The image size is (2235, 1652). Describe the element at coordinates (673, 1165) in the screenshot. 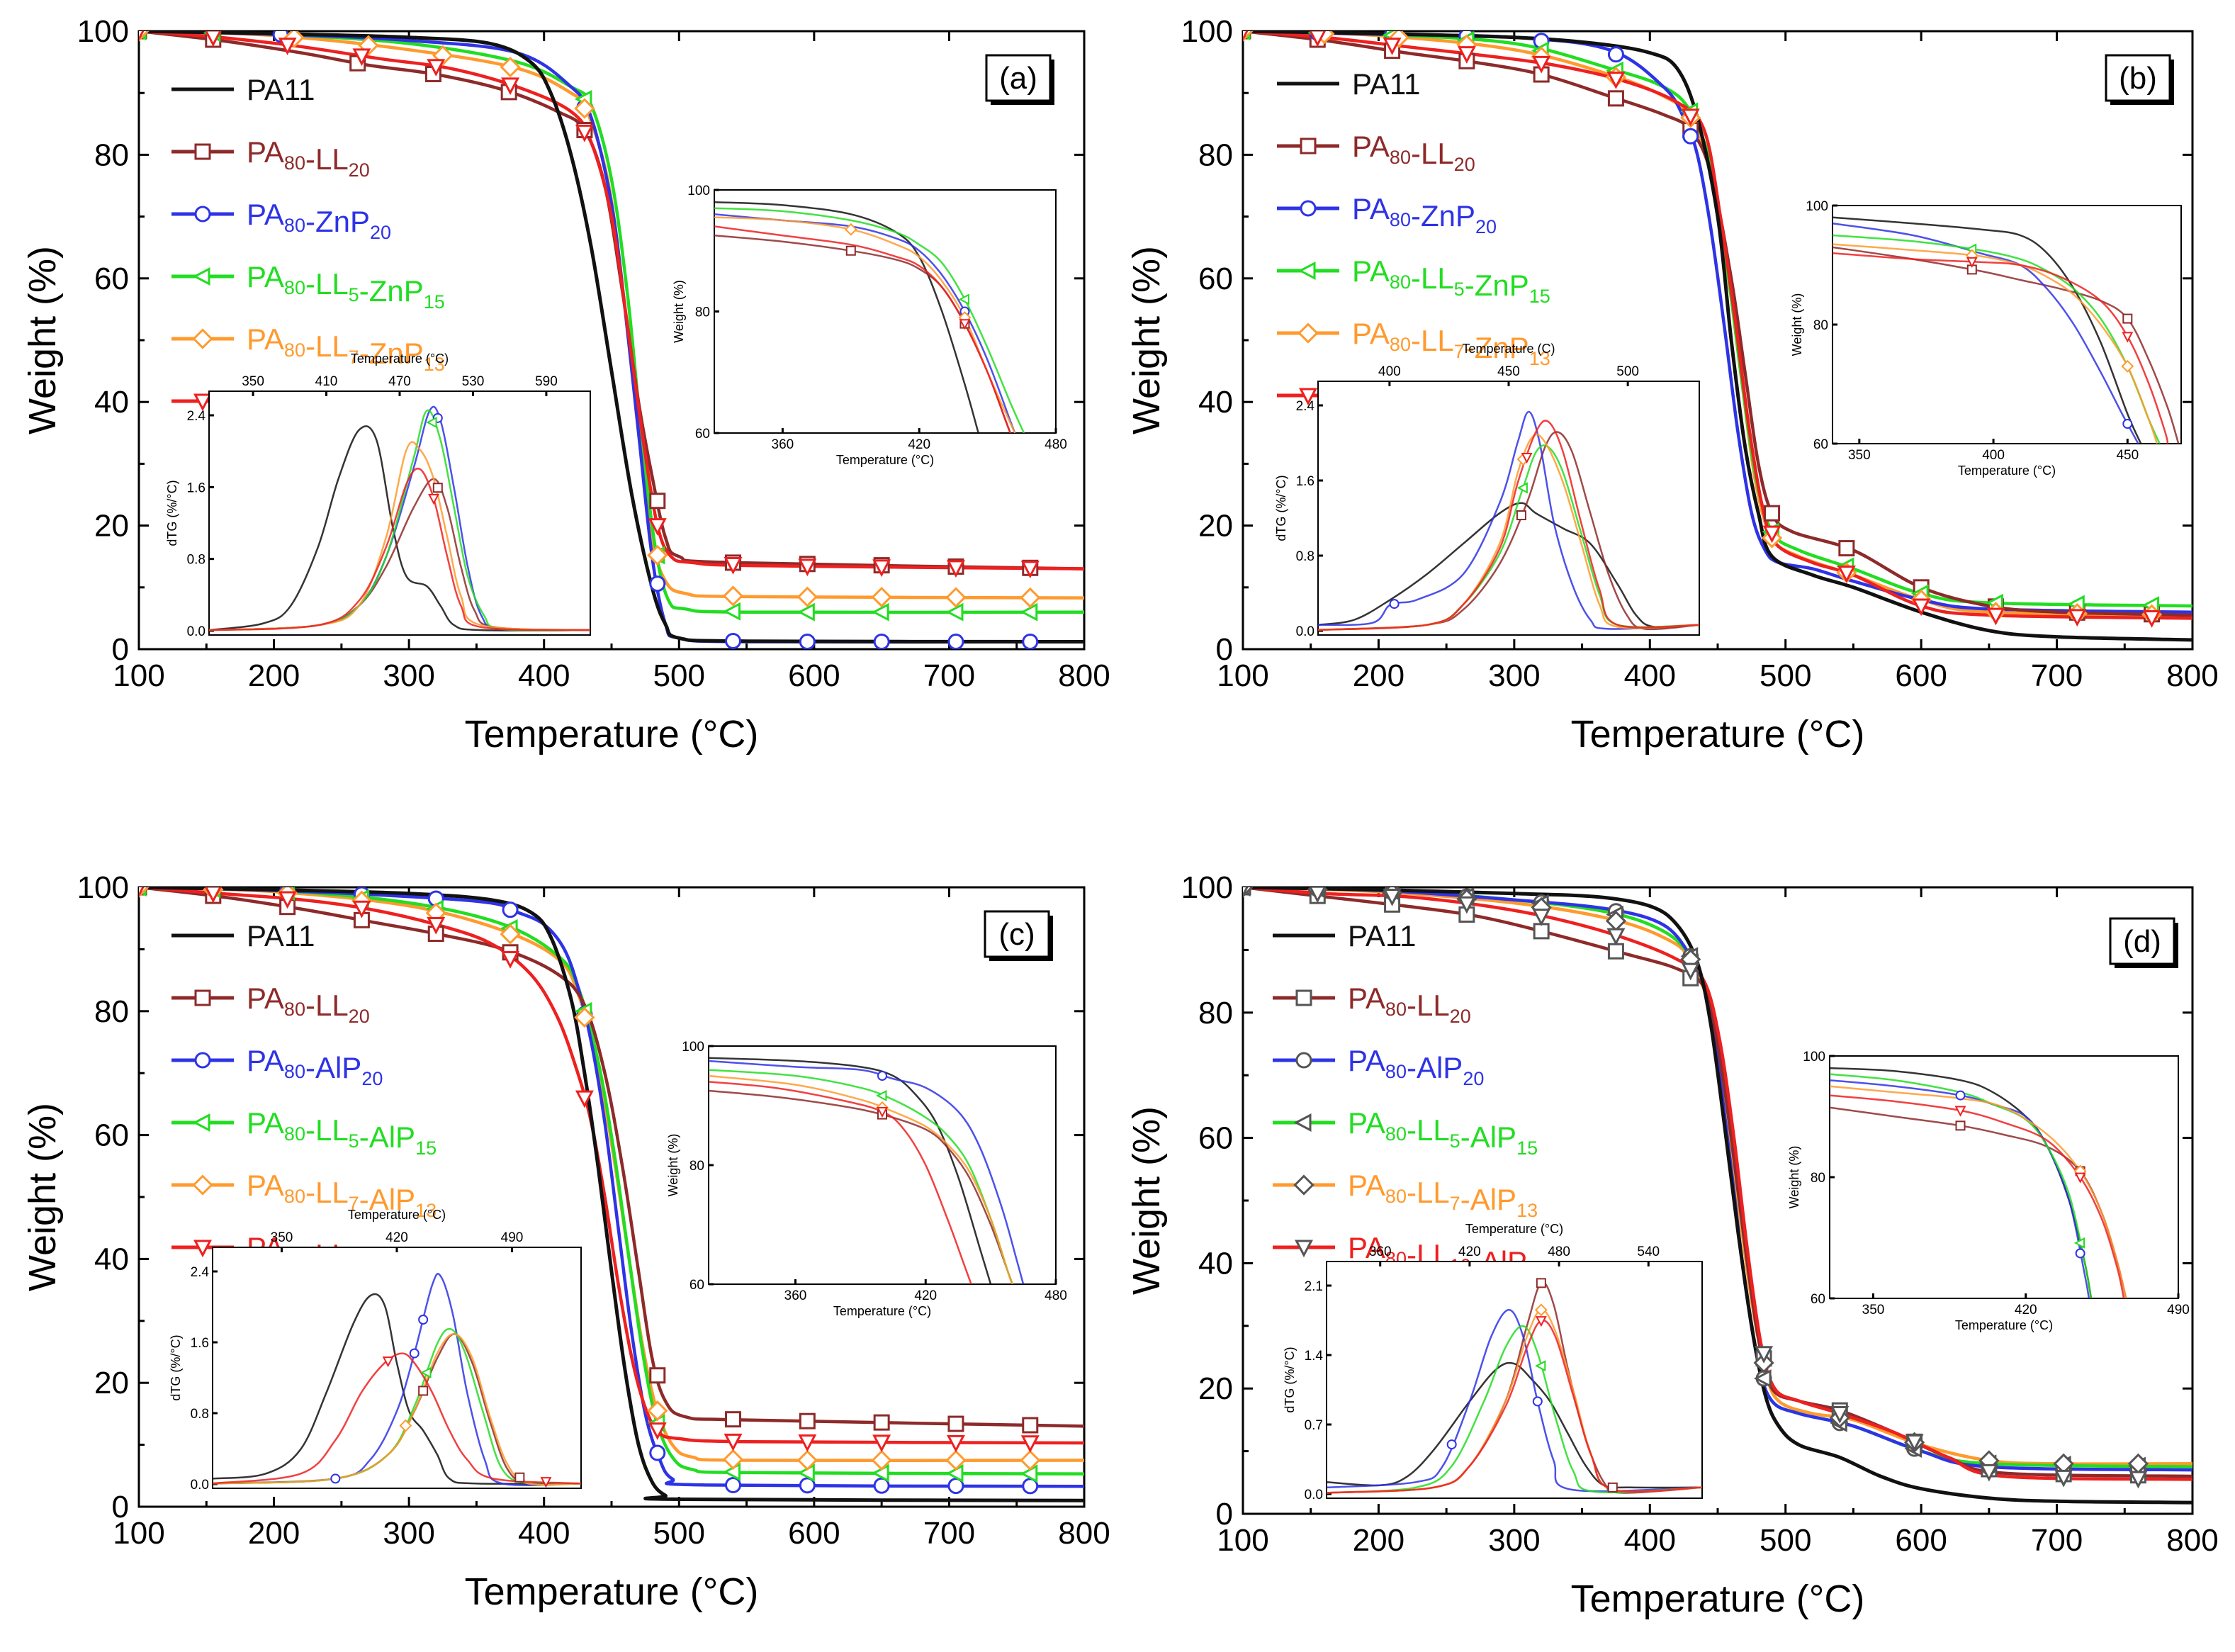

I see `inset-y-title: Weight (%)` at that location.